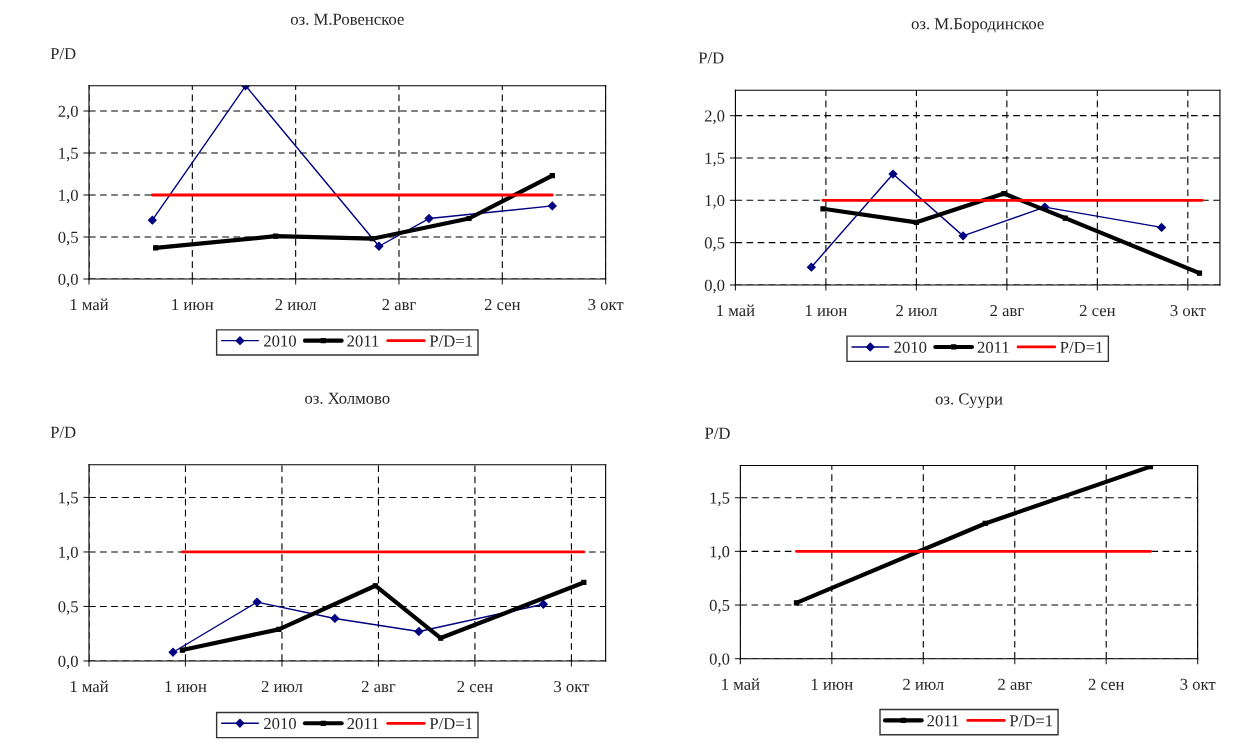  I want to click on chart-title: оз. Холмово, so click(347, 398).